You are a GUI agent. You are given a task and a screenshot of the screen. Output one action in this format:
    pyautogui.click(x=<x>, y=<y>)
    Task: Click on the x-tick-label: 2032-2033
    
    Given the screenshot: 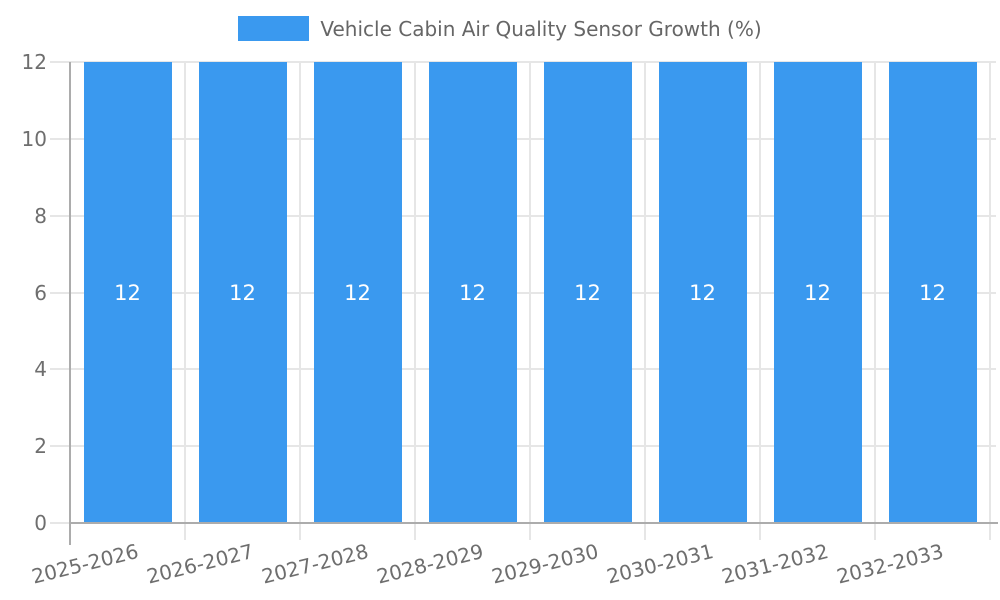 What is the action you would take?
    pyautogui.click(x=890, y=564)
    